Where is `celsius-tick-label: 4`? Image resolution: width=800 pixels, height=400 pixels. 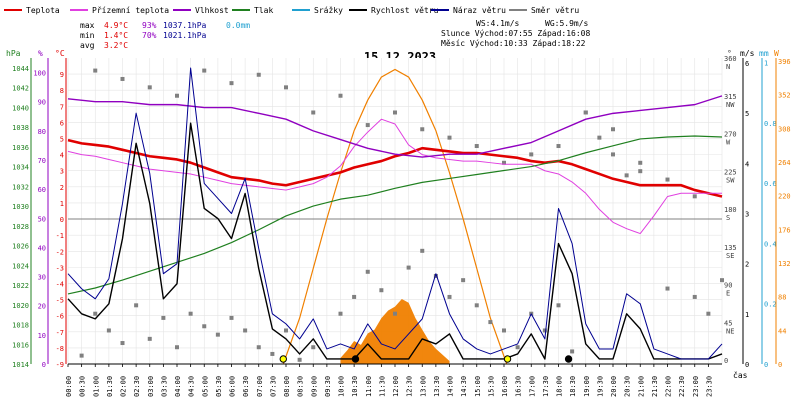
celsius-tick-label: 4 is located at coordinates (62, 156).